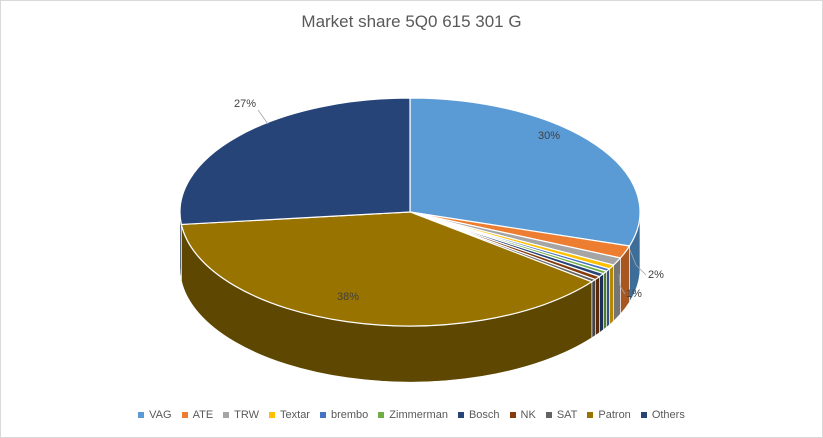 This screenshot has width=823, height=438. What do you see at coordinates (348, 297) in the screenshot?
I see `data-label-patron: 38%` at bounding box center [348, 297].